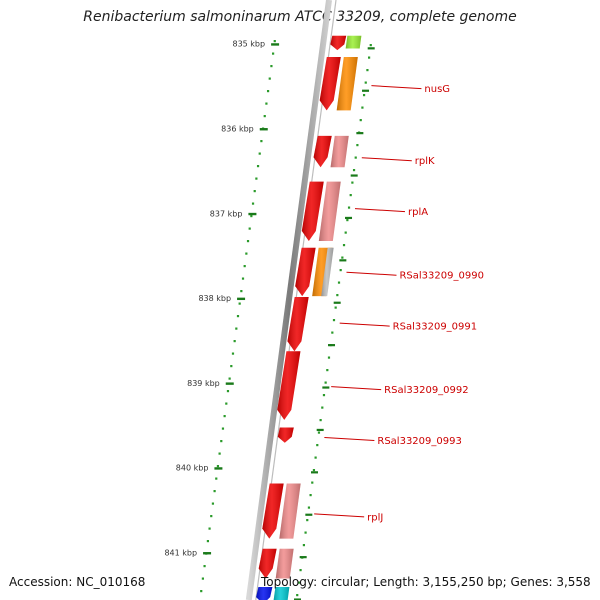 The width and height of the screenshot is (600, 600). I want to click on gene-label: rplA, so click(418, 212).